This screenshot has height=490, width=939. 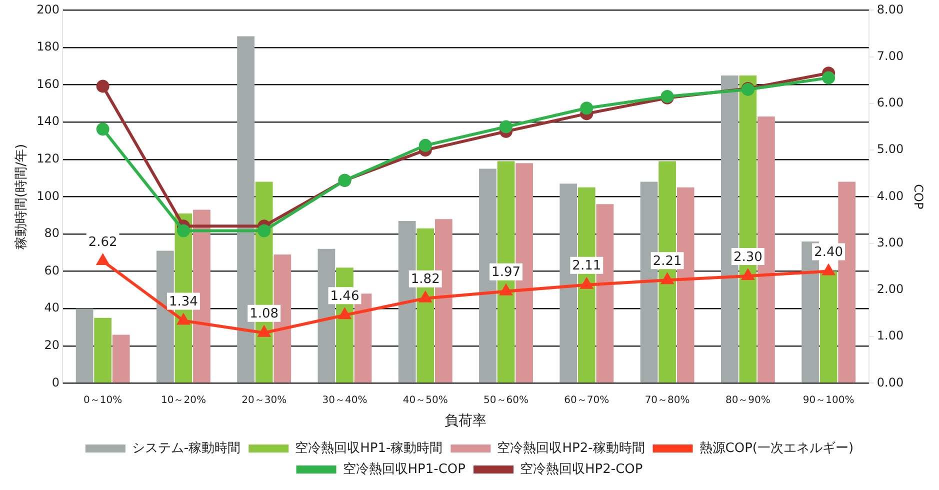 What do you see at coordinates (828, 400) in the screenshot?
I see `x-tick-label: 90～100%` at bounding box center [828, 400].